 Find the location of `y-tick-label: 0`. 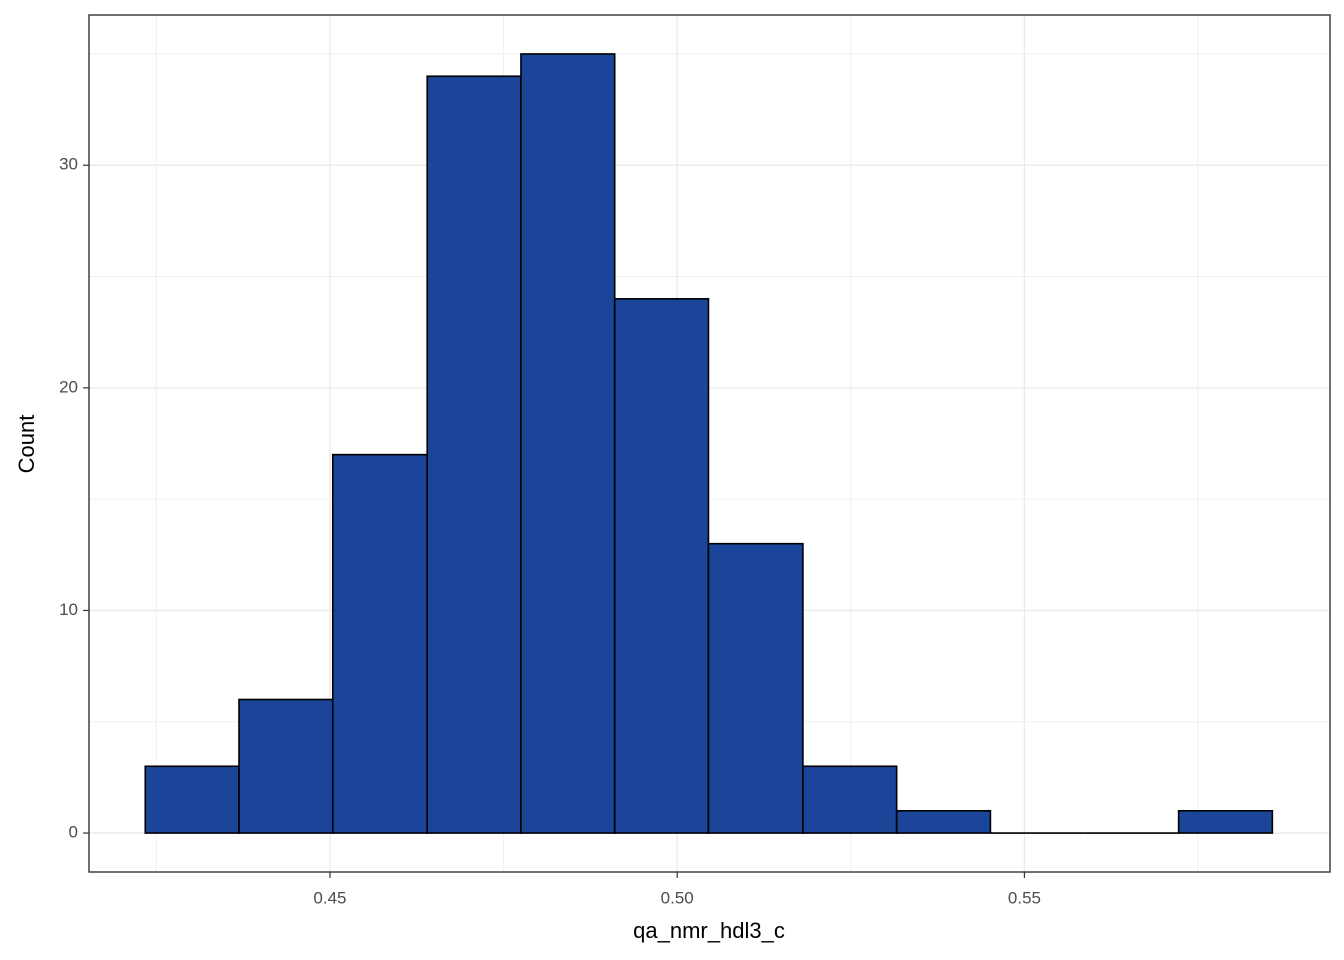

y-tick-label: 0 is located at coordinates (73, 832).